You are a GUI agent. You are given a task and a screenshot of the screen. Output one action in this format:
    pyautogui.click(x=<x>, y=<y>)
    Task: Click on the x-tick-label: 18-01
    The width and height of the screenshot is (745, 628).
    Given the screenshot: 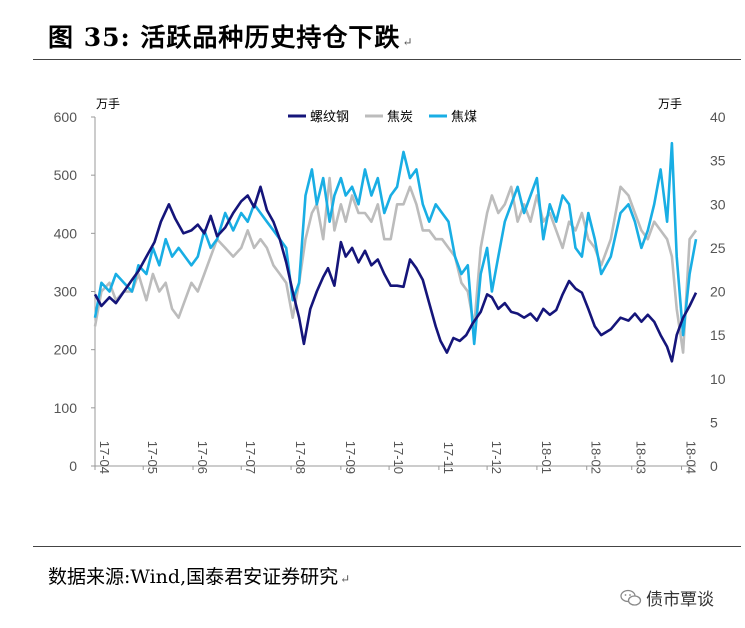 What is the action you would take?
    pyautogui.click(x=546, y=457)
    